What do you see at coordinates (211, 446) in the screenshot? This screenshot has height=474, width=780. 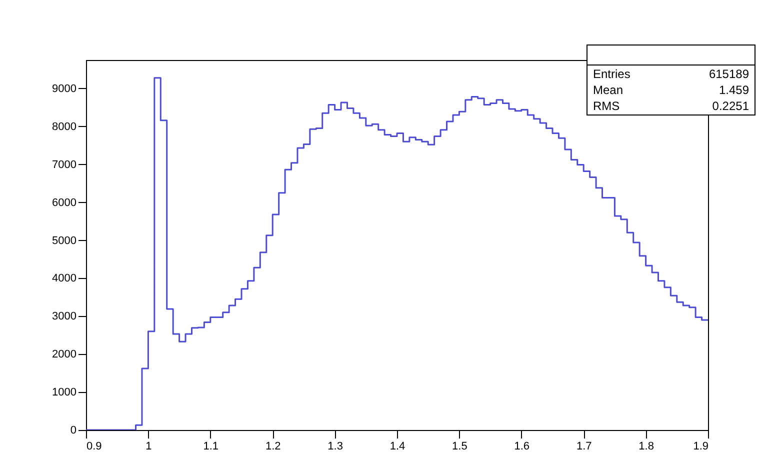 I see `x-tick-label: 1.1` at bounding box center [211, 446].